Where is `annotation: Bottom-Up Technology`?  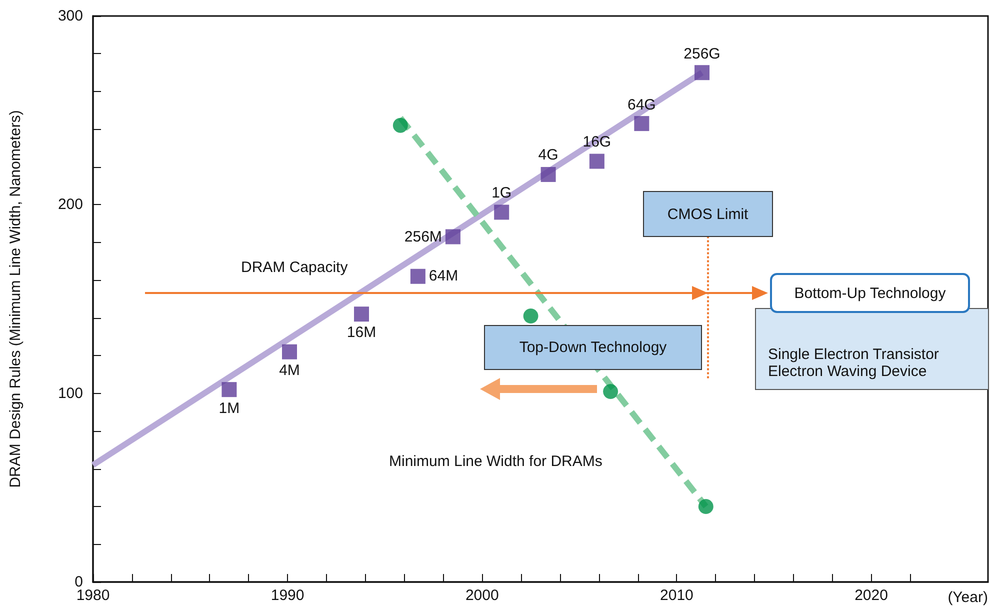 annotation: Bottom-Up Technology is located at coordinates (870, 293).